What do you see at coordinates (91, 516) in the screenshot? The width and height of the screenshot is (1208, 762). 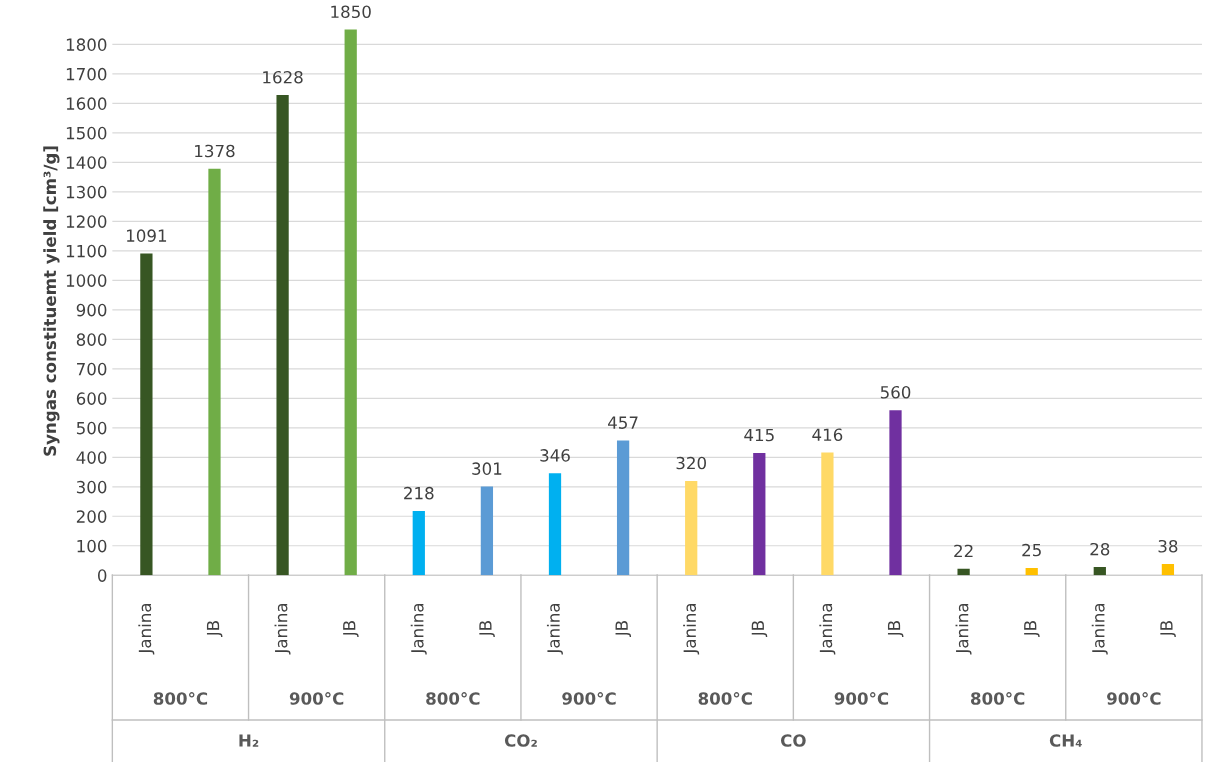 I see `y-tick-label: 200` at bounding box center [91, 516].